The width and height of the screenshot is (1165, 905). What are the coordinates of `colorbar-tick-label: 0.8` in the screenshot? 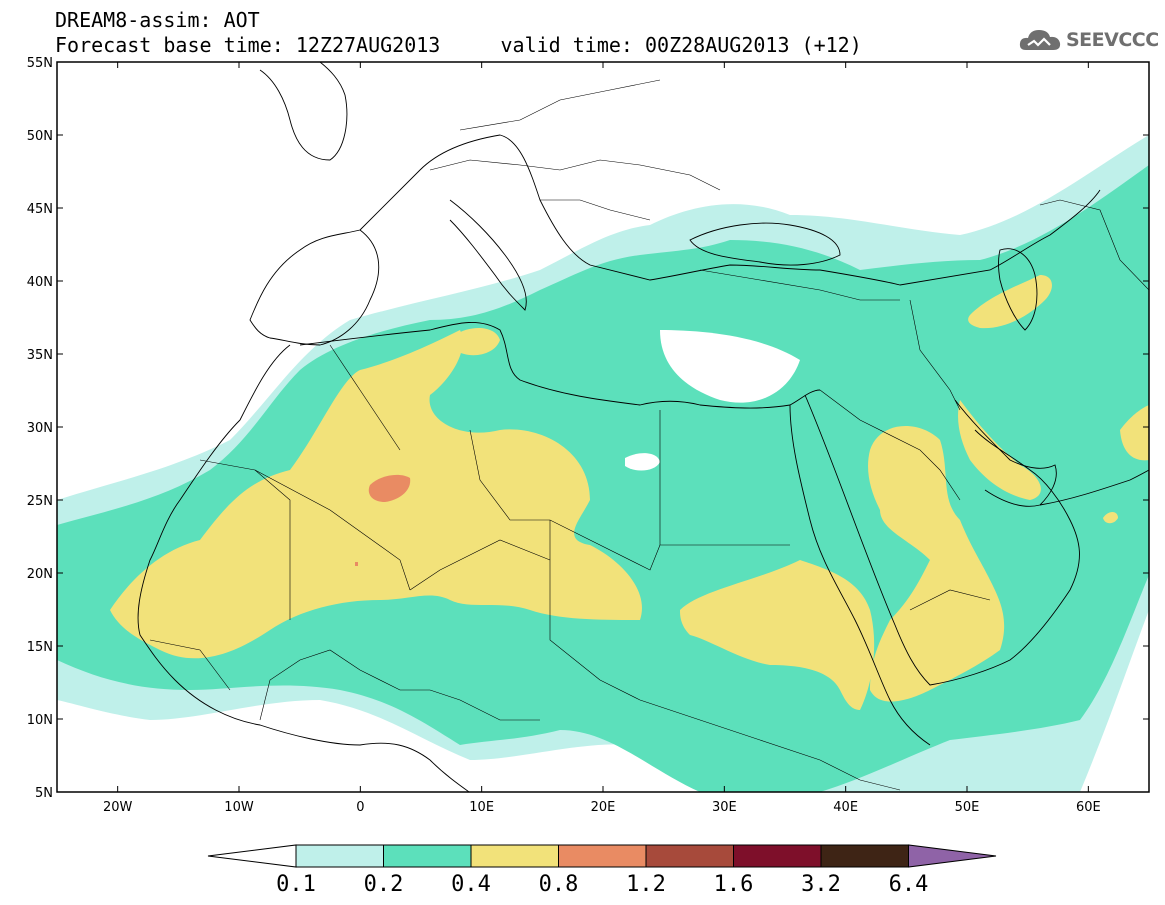 It's located at (559, 884).